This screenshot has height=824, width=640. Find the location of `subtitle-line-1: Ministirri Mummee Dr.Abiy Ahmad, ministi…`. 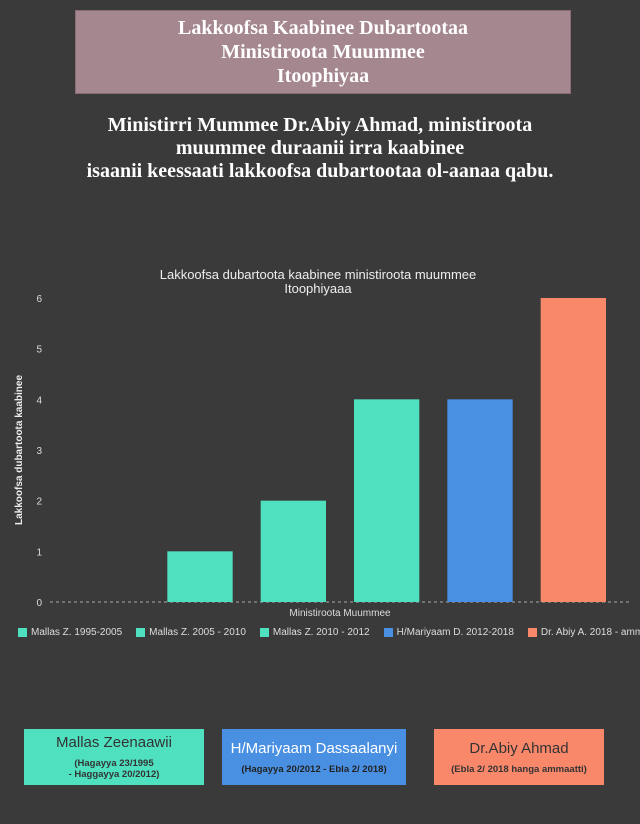

subtitle-line-1: Ministirri Mummee Dr.Abiy Ahmad, ministi… is located at coordinates (320, 125).